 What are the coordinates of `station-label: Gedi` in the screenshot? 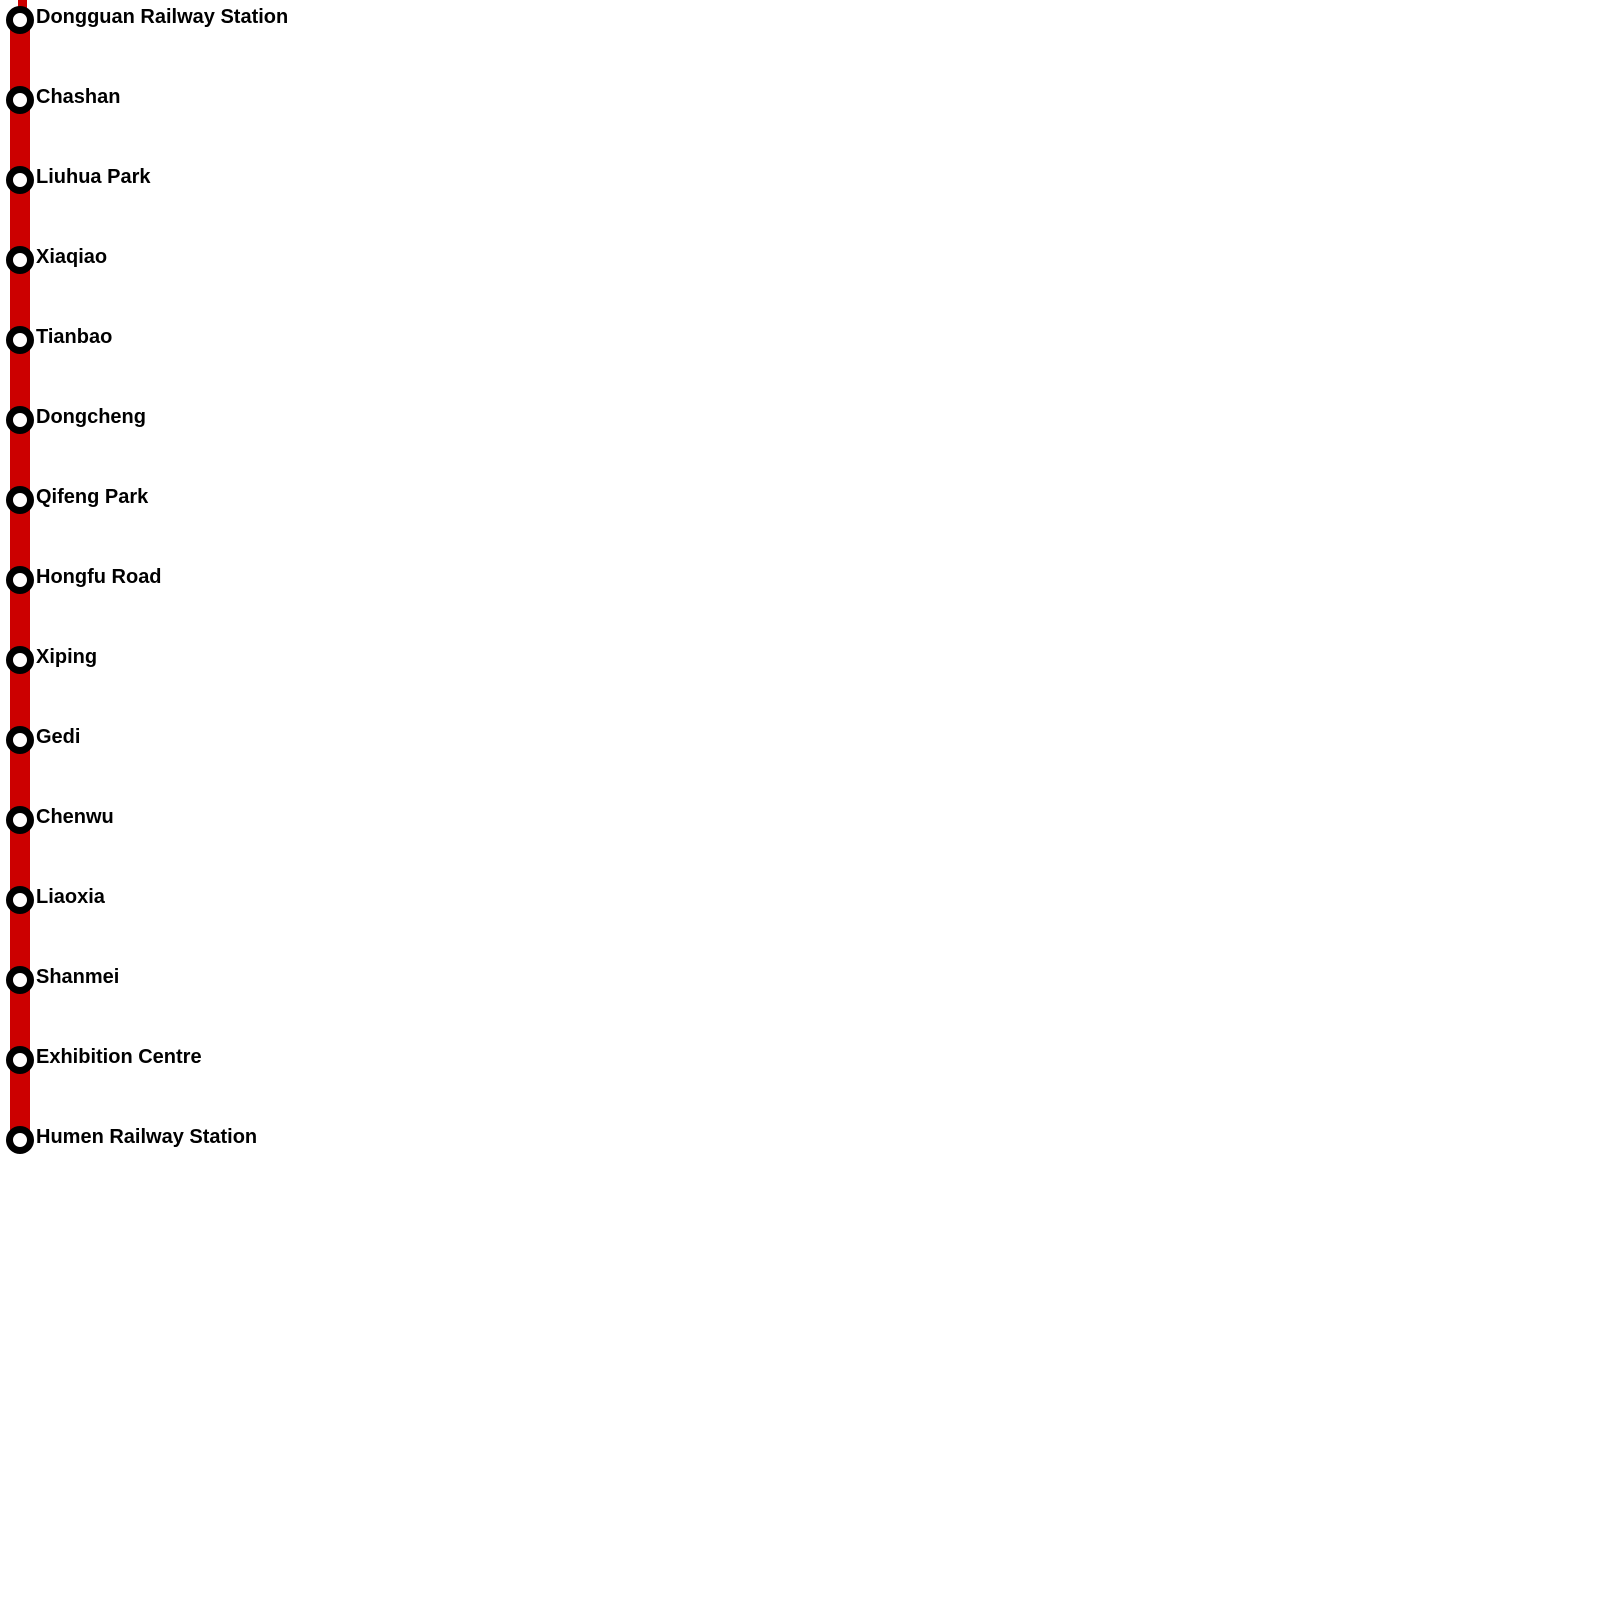 It's located at (58, 737).